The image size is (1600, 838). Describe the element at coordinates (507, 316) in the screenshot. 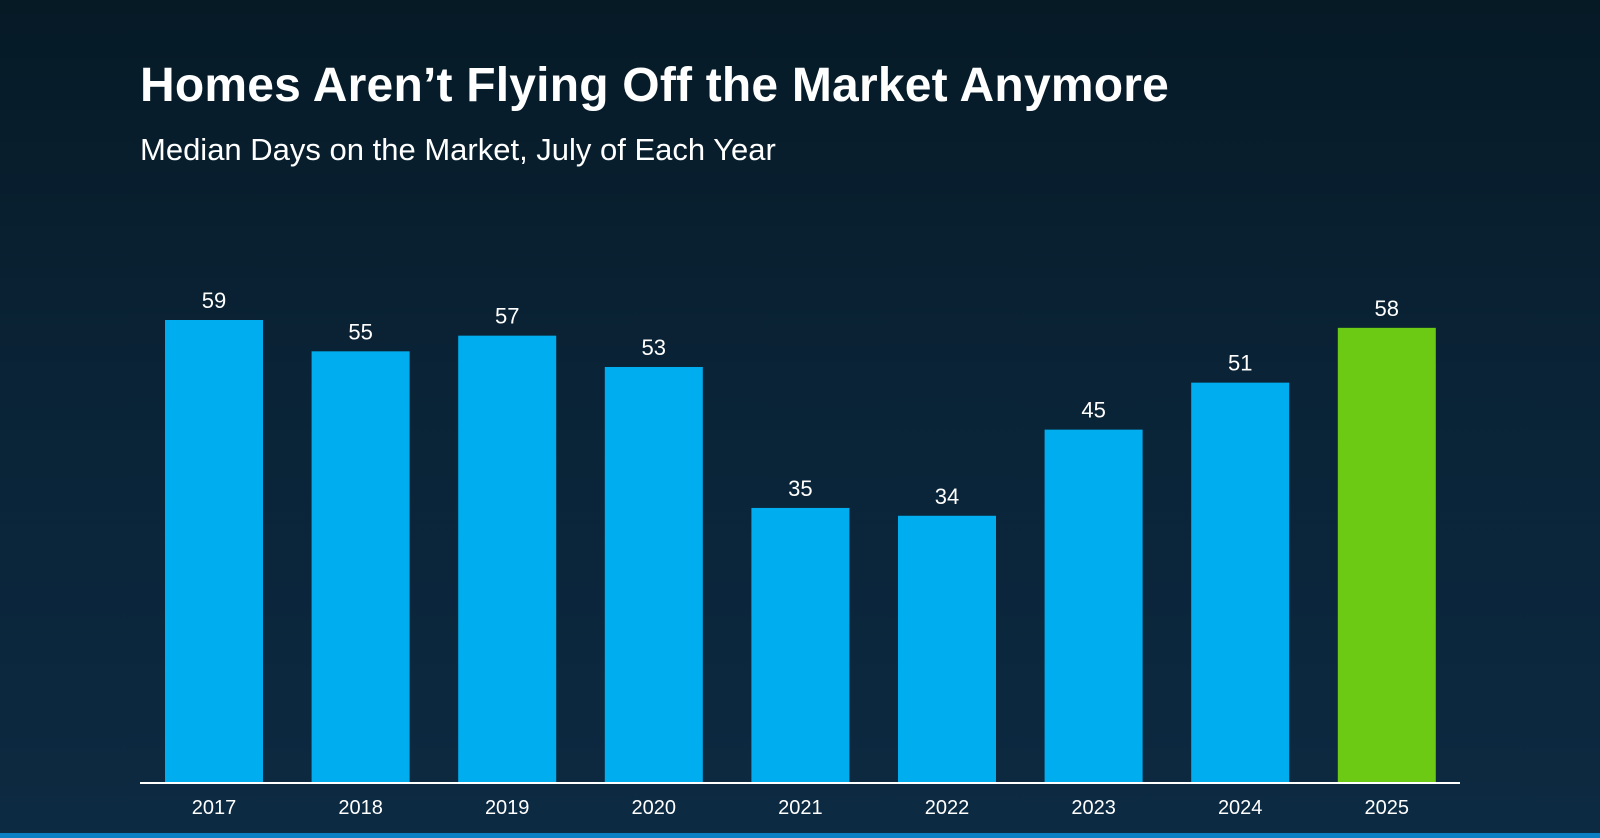

I see `value-label-2019: 57` at that location.